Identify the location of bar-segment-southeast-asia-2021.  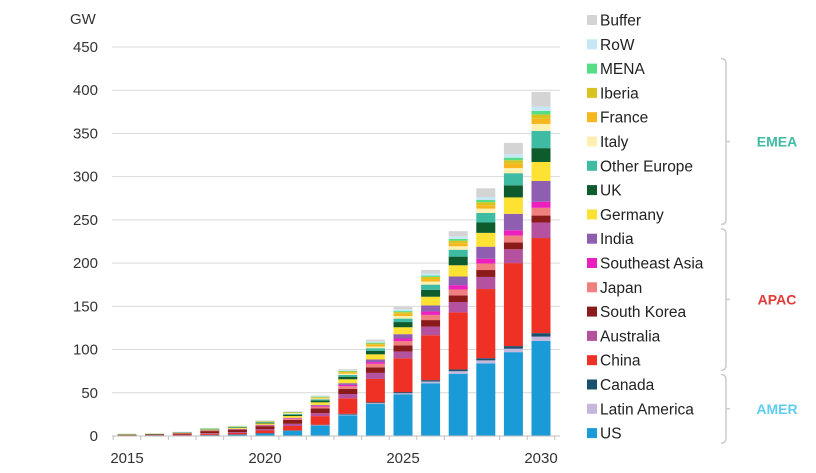
(293, 418).